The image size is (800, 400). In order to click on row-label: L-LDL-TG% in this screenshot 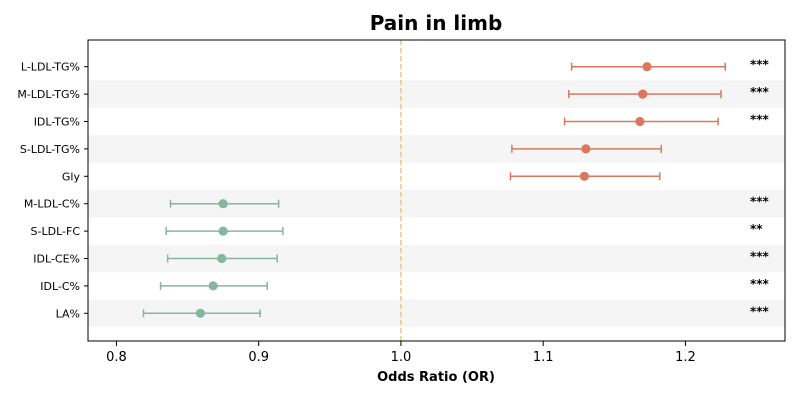, I will do `click(50, 67)`.